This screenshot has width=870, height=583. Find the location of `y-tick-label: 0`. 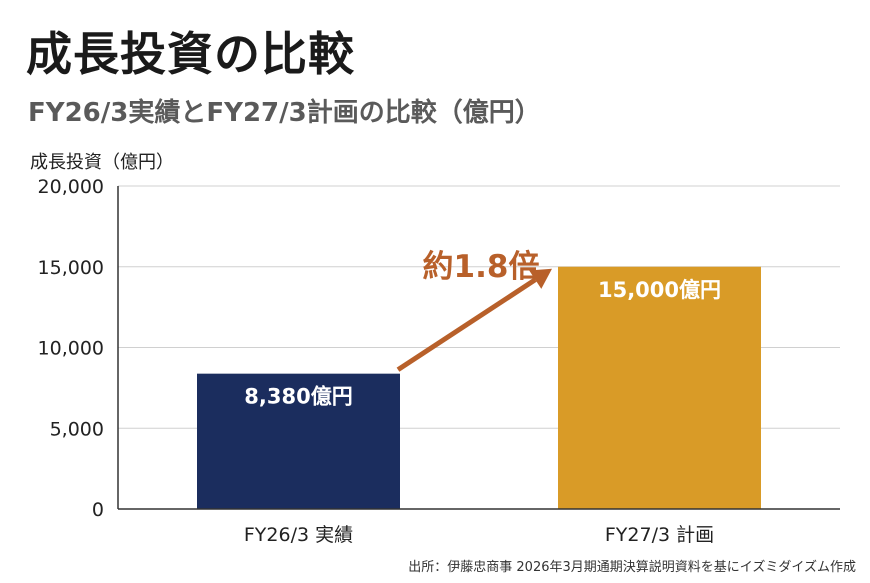

y-tick-label: 0 is located at coordinates (98, 510).